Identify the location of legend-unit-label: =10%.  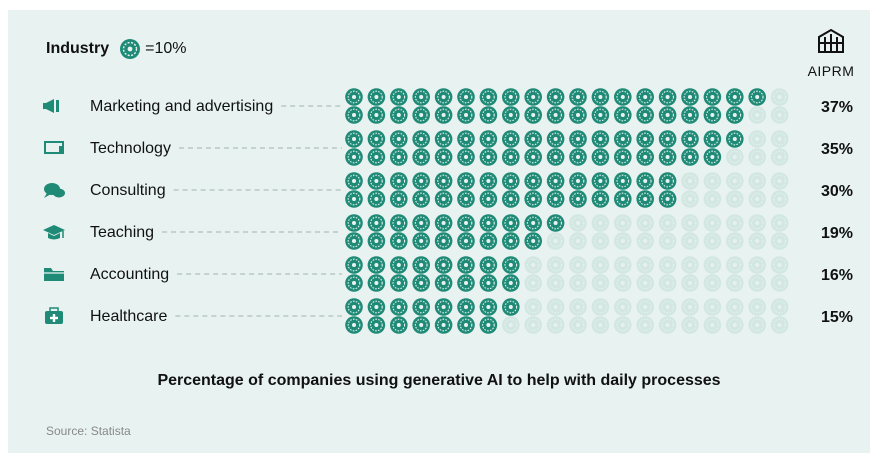
(166, 48).